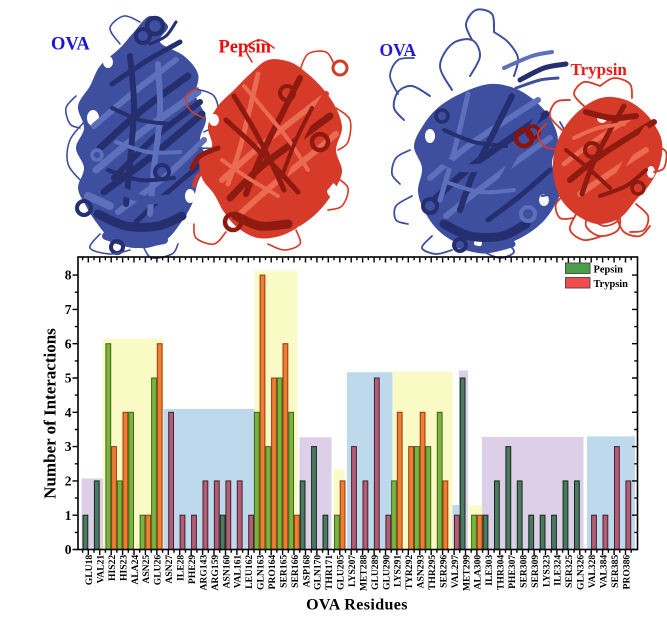 The image size is (667, 620). Describe the element at coordinates (466, 573) in the screenshot. I see `svg-text: MET299` at that location.